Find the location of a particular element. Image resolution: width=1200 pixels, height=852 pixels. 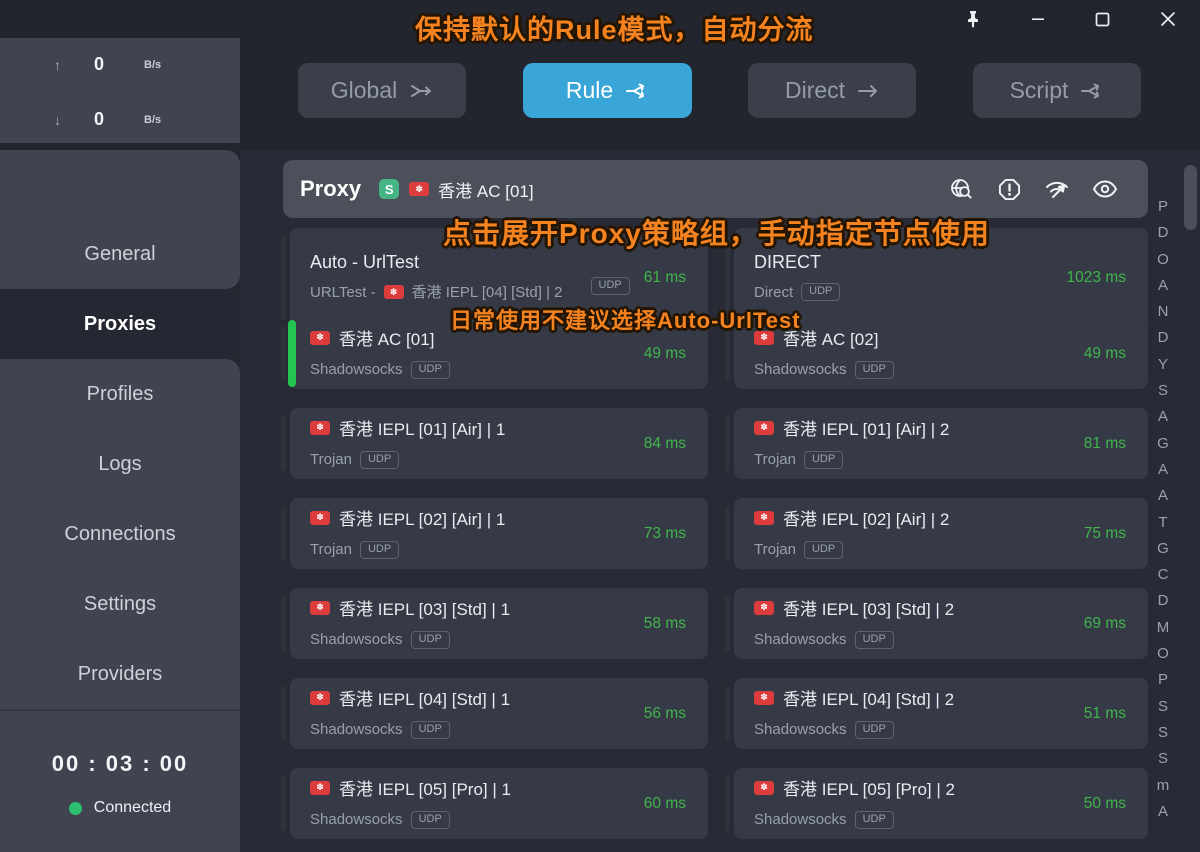

maximize-icon is located at coordinates (1103, 19).